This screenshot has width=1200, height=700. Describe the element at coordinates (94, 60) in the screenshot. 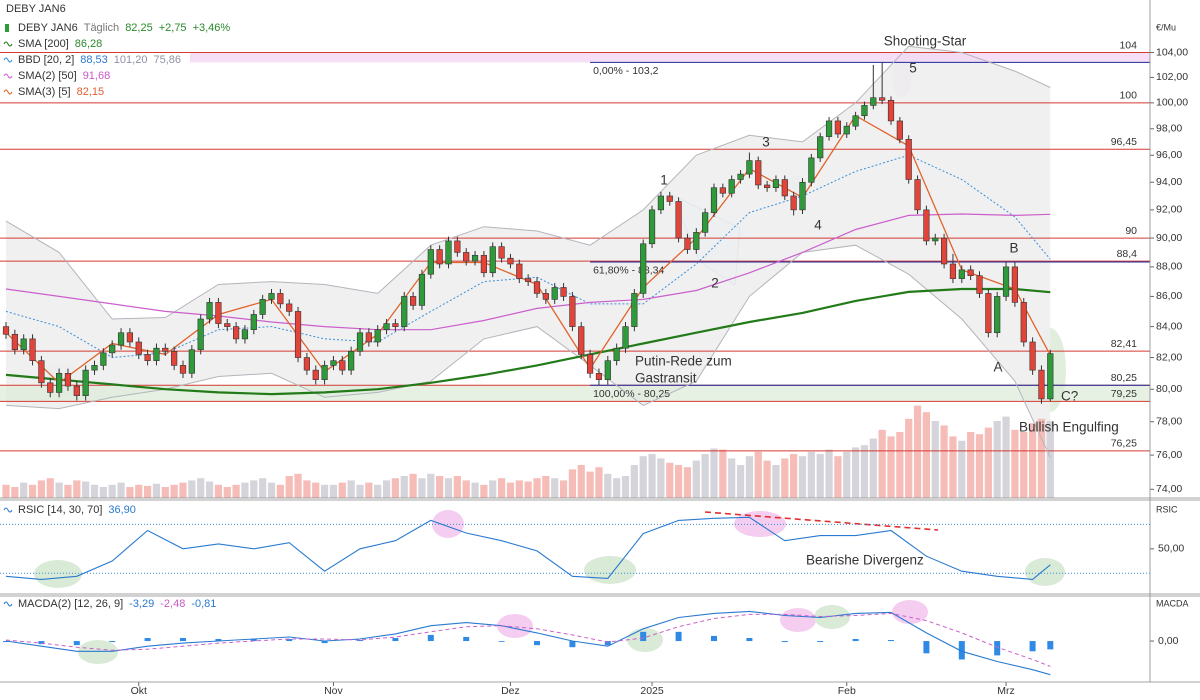

I see `legend-value: 88,53` at that location.